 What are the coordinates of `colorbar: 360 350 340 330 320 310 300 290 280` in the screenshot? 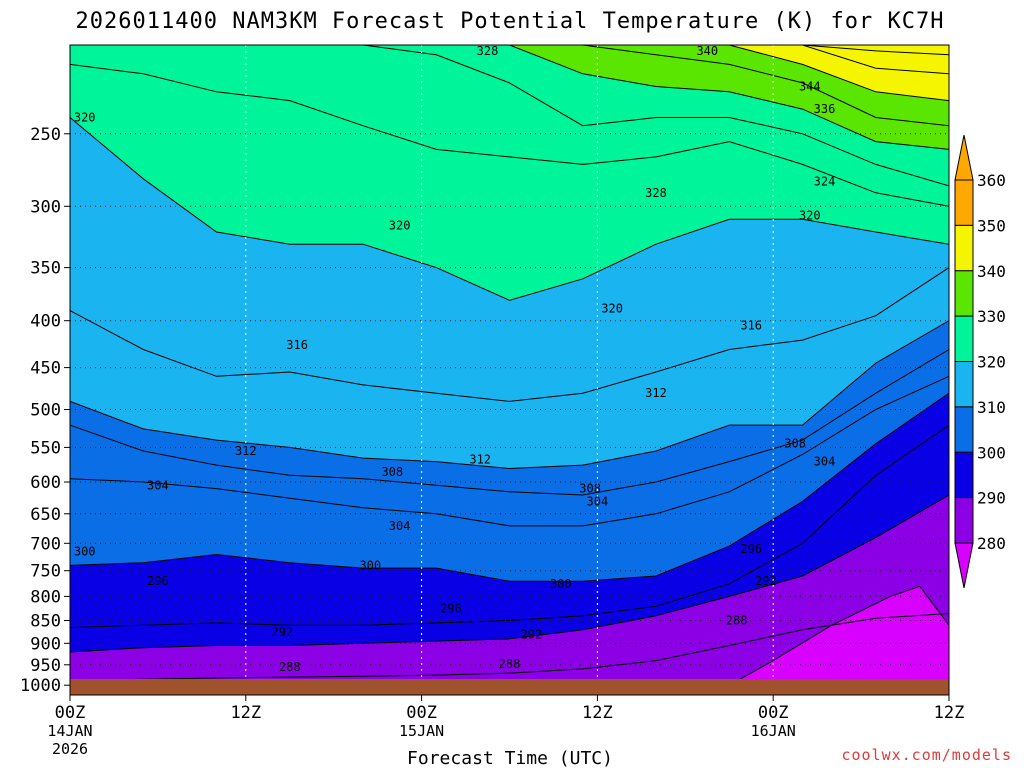 It's located at (980, 361).